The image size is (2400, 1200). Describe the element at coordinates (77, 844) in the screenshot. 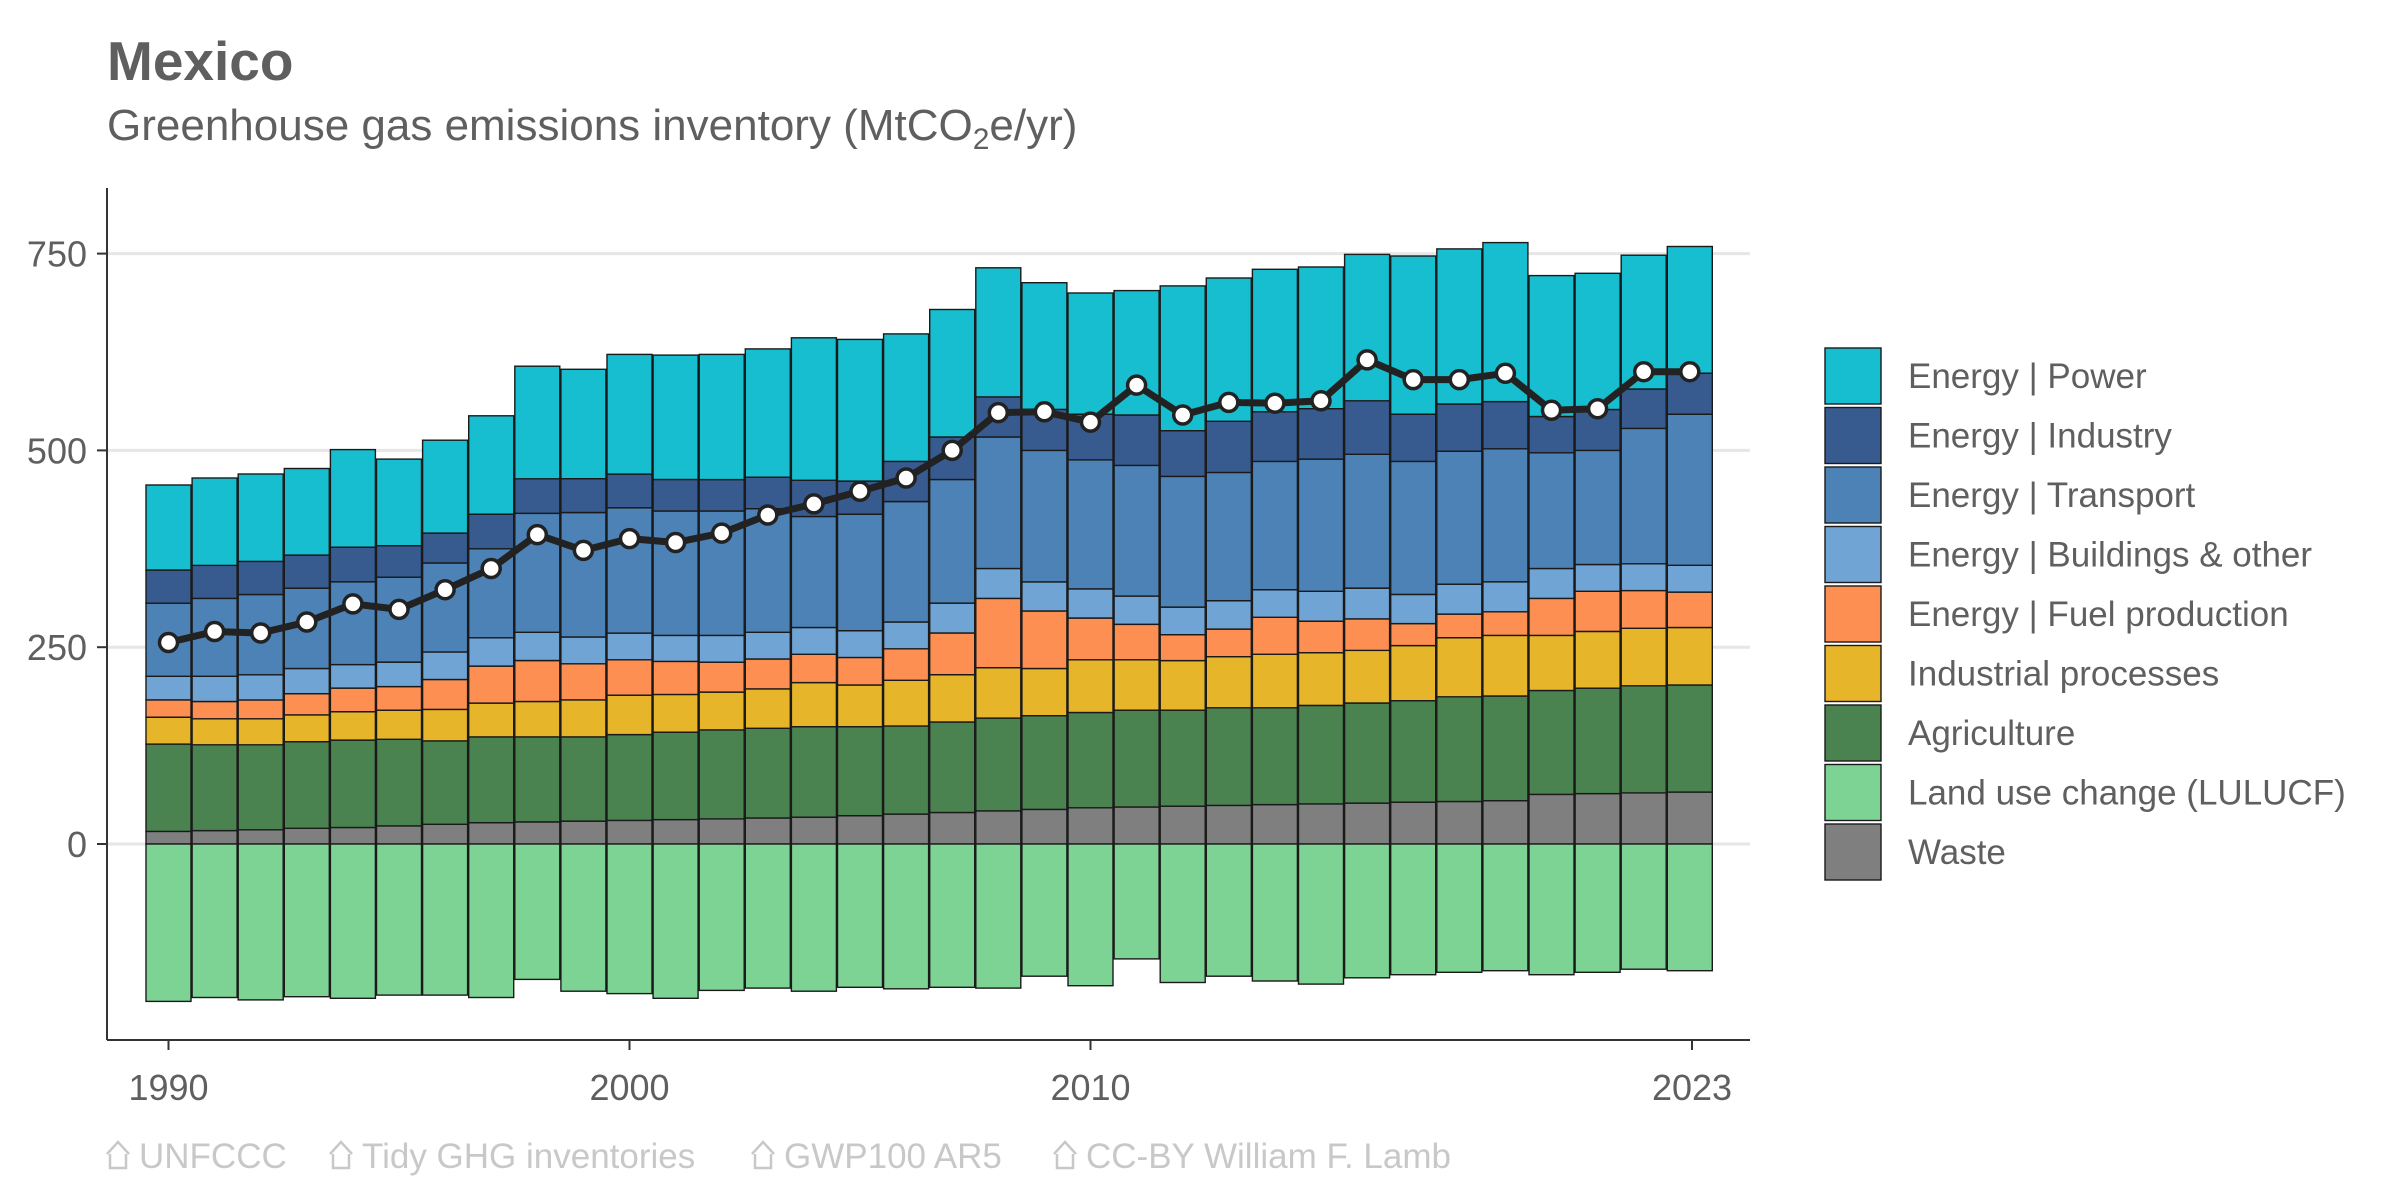

I see `y-tick-label: 0` at that location.